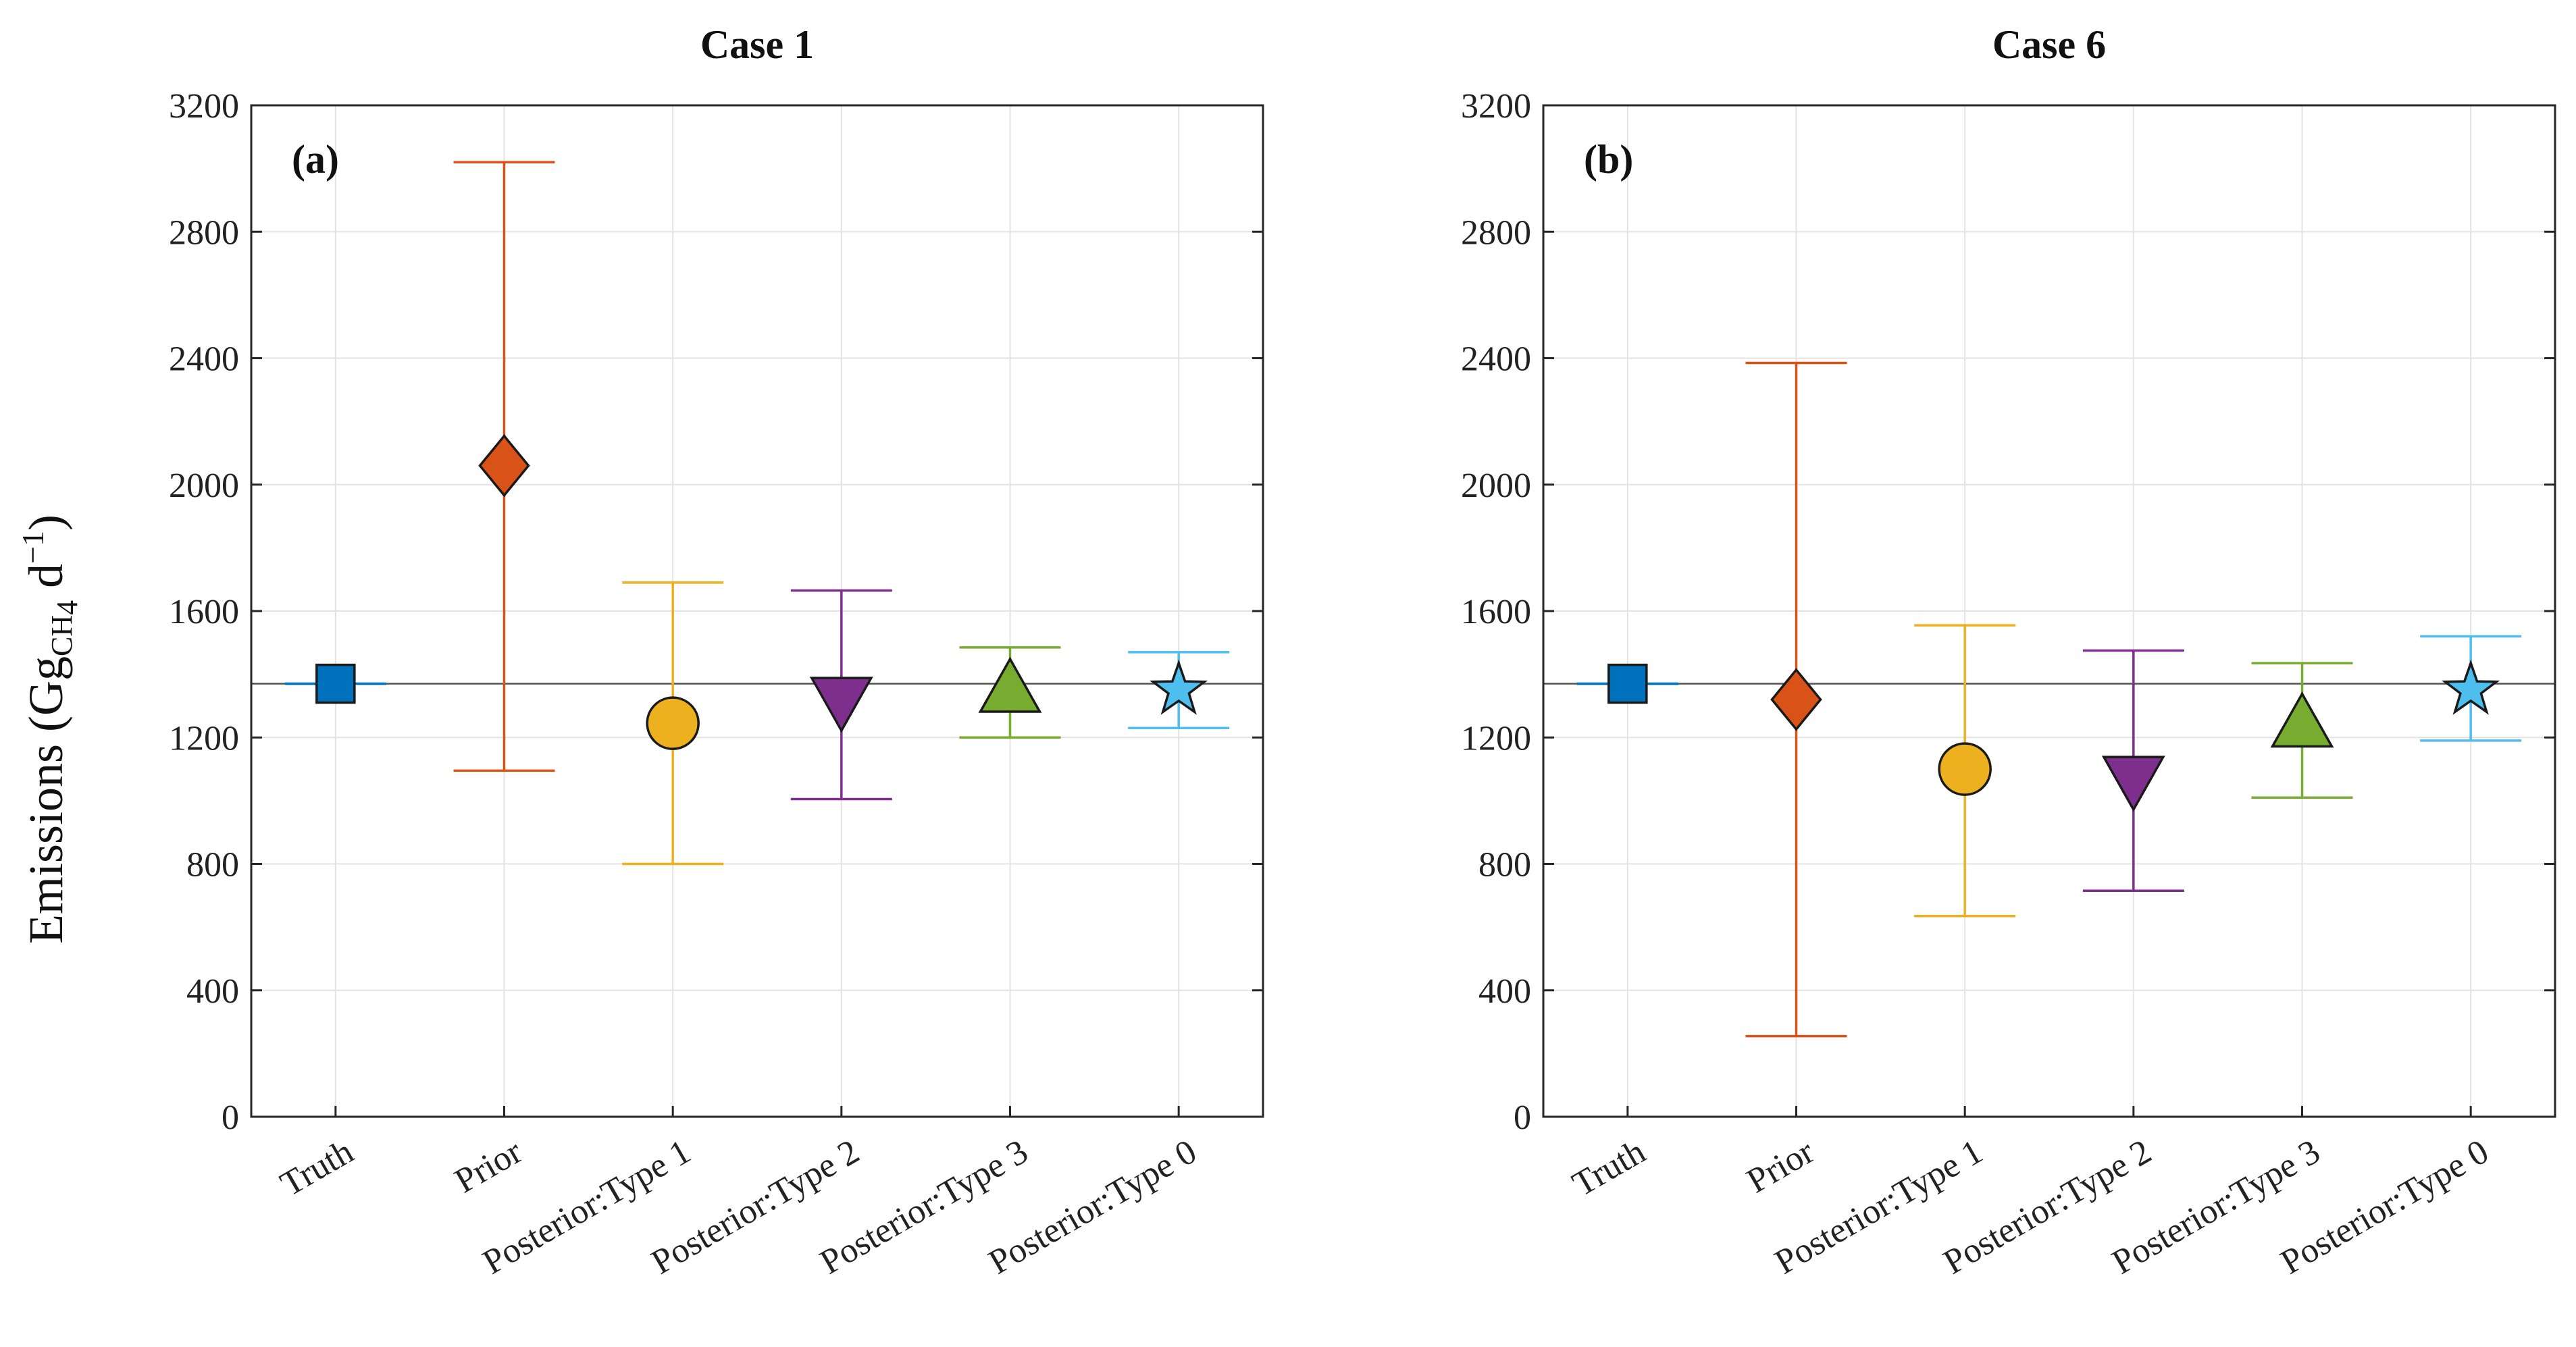 This screenshot has width=2576, height=1347. Describe the element at coordinates (1608, 159) in the screenshot. I see `panel-label: (b)` at that location.